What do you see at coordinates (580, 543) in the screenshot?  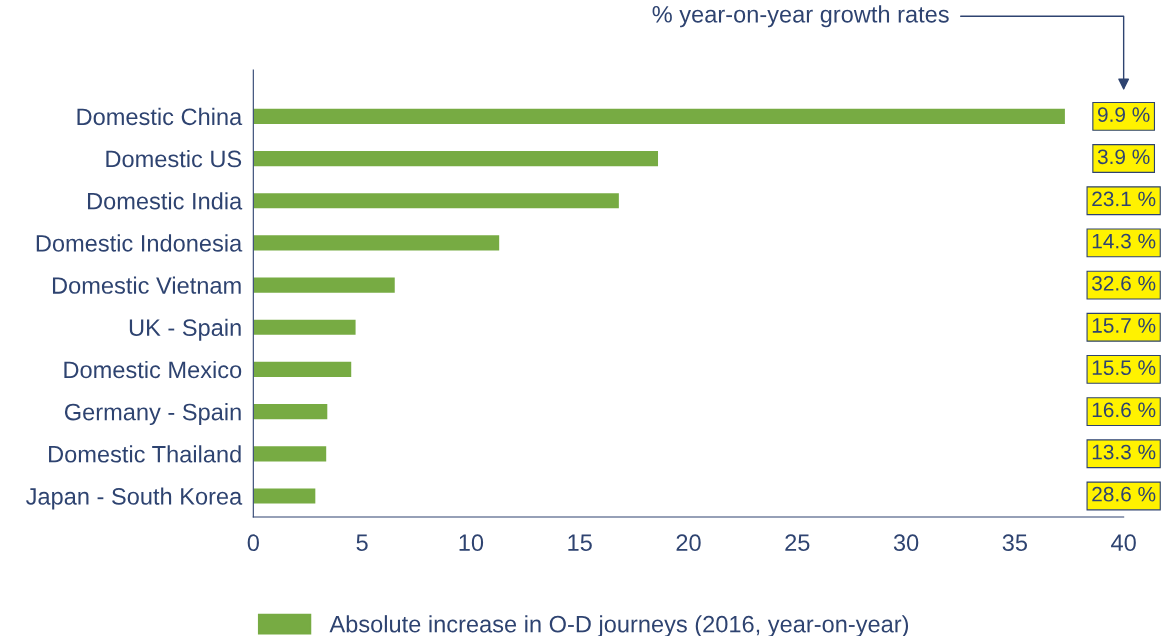 I see `x-tick-label: 15` at bounding box center [580, 543].